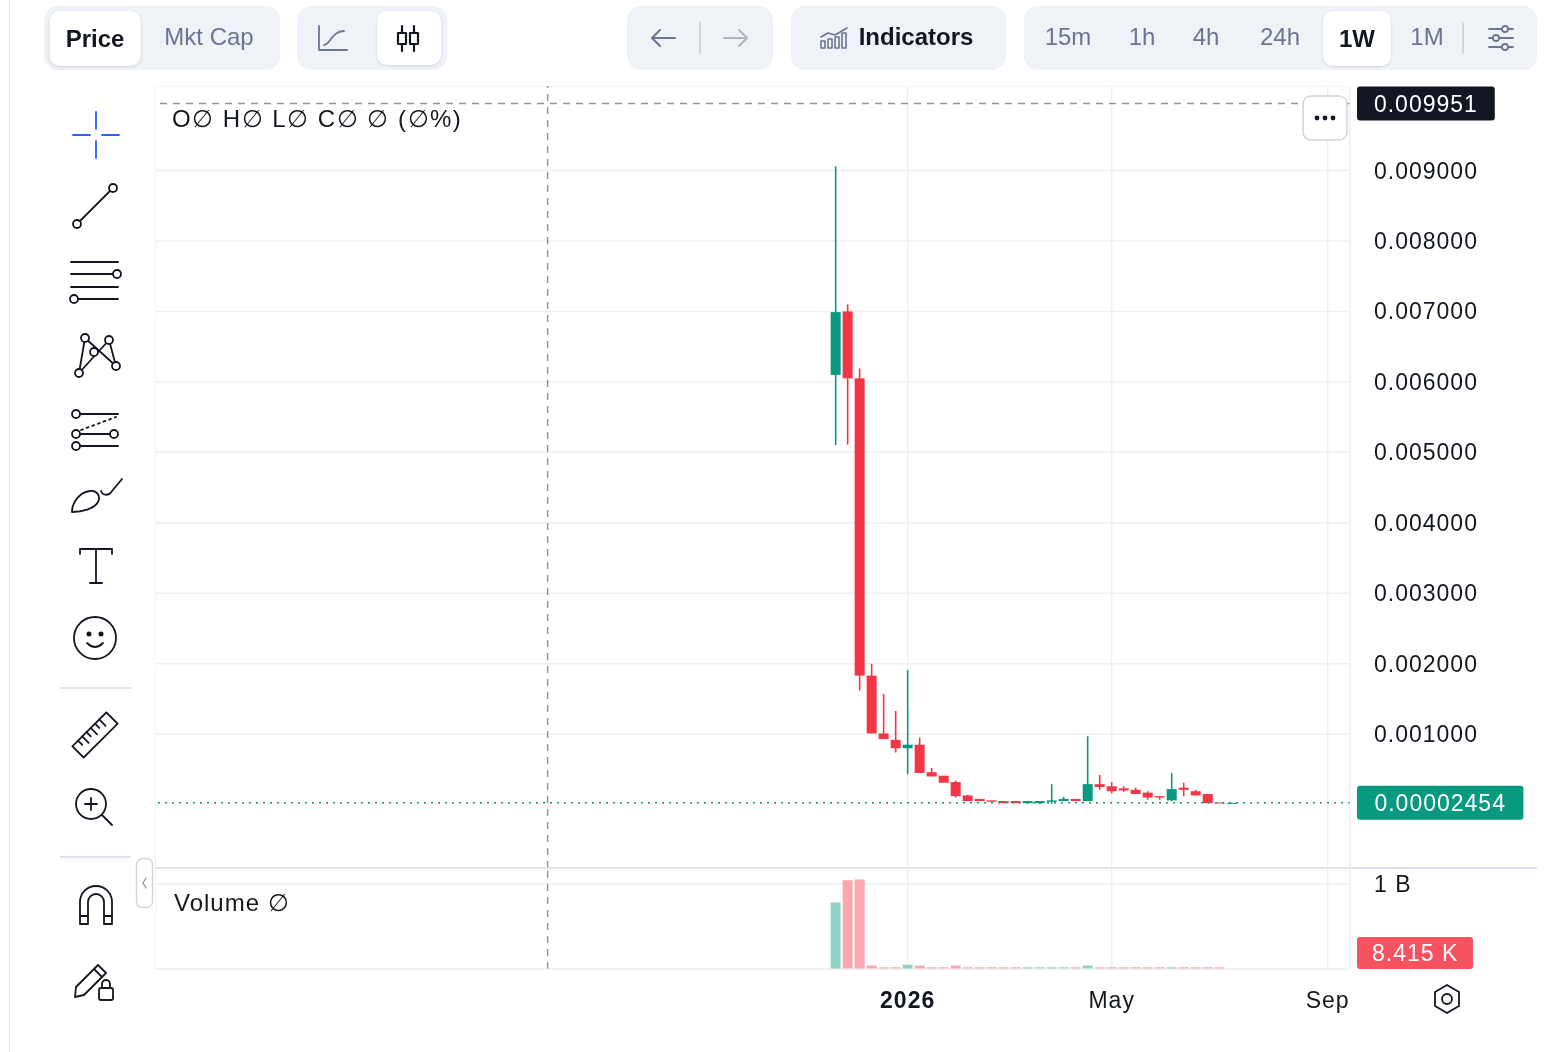 The height and width of the screenshot is (1052, 1566). Describe the element at coordinates (1426, 170) in the screenshot. I see `y-tick-label: 0.009000` at that location.